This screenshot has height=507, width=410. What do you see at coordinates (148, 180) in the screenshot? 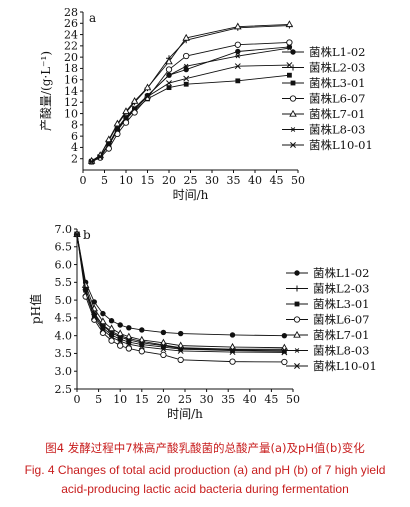
I see `x-tick-label: 15` at bounding box center [148, 180].